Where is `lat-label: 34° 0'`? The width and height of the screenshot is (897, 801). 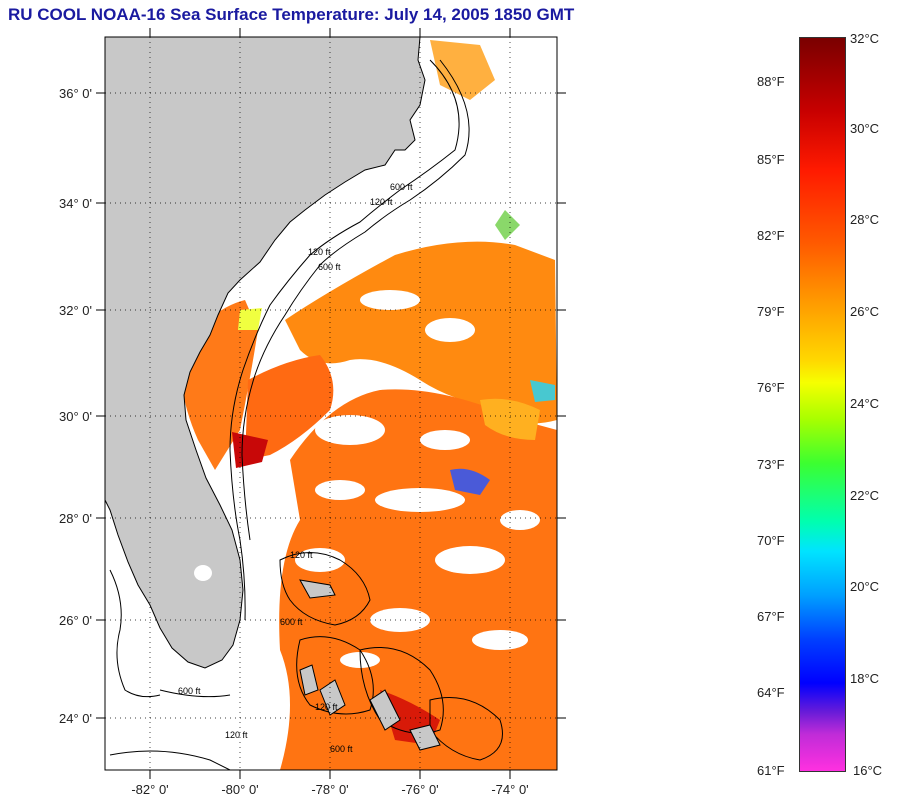 lat-label: 34° 0' is located at coordinates (75, 203).